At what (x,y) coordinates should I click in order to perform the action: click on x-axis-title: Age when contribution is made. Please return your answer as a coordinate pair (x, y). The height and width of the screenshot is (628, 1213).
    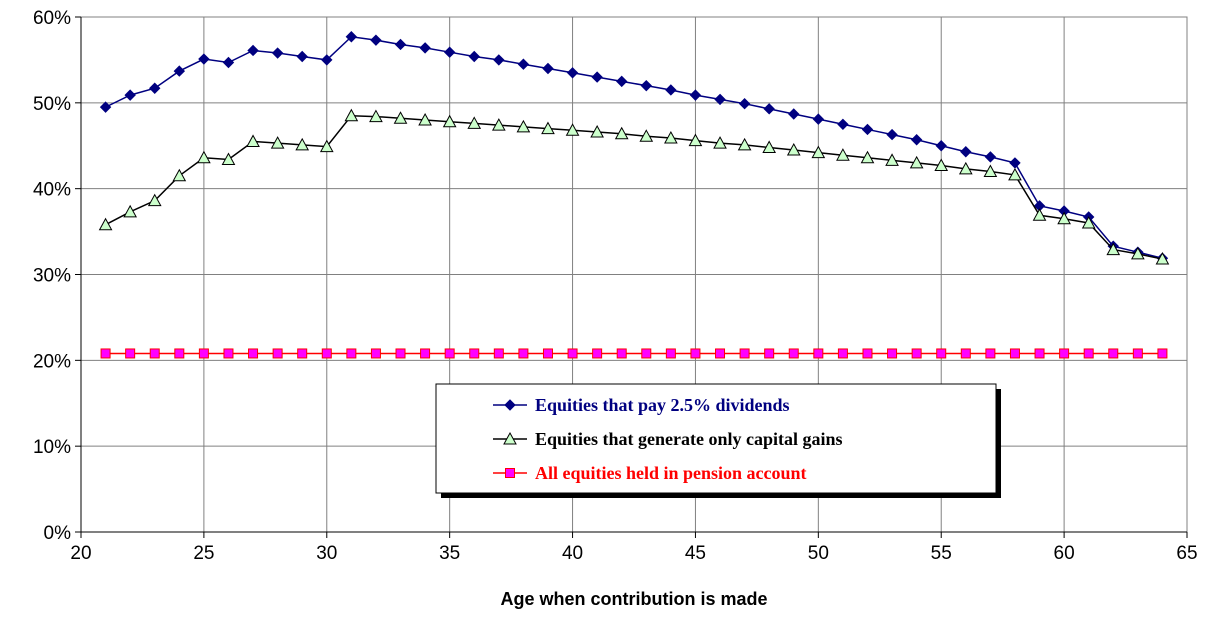
    Looking at the image, I should click on (633, 599).